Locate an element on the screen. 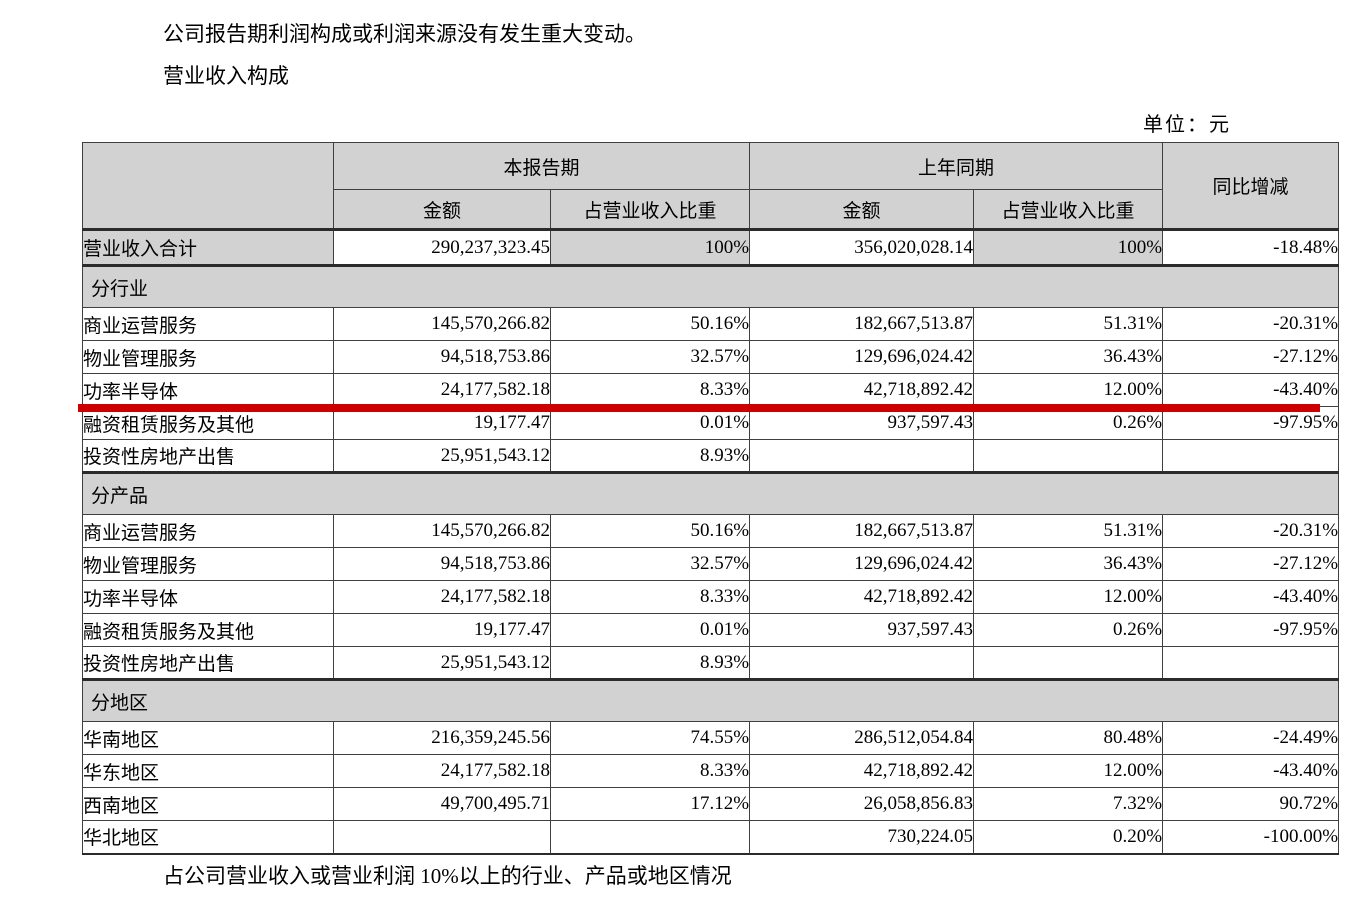  unit-label: 单位：元 is located at coordinates (1187, 125).